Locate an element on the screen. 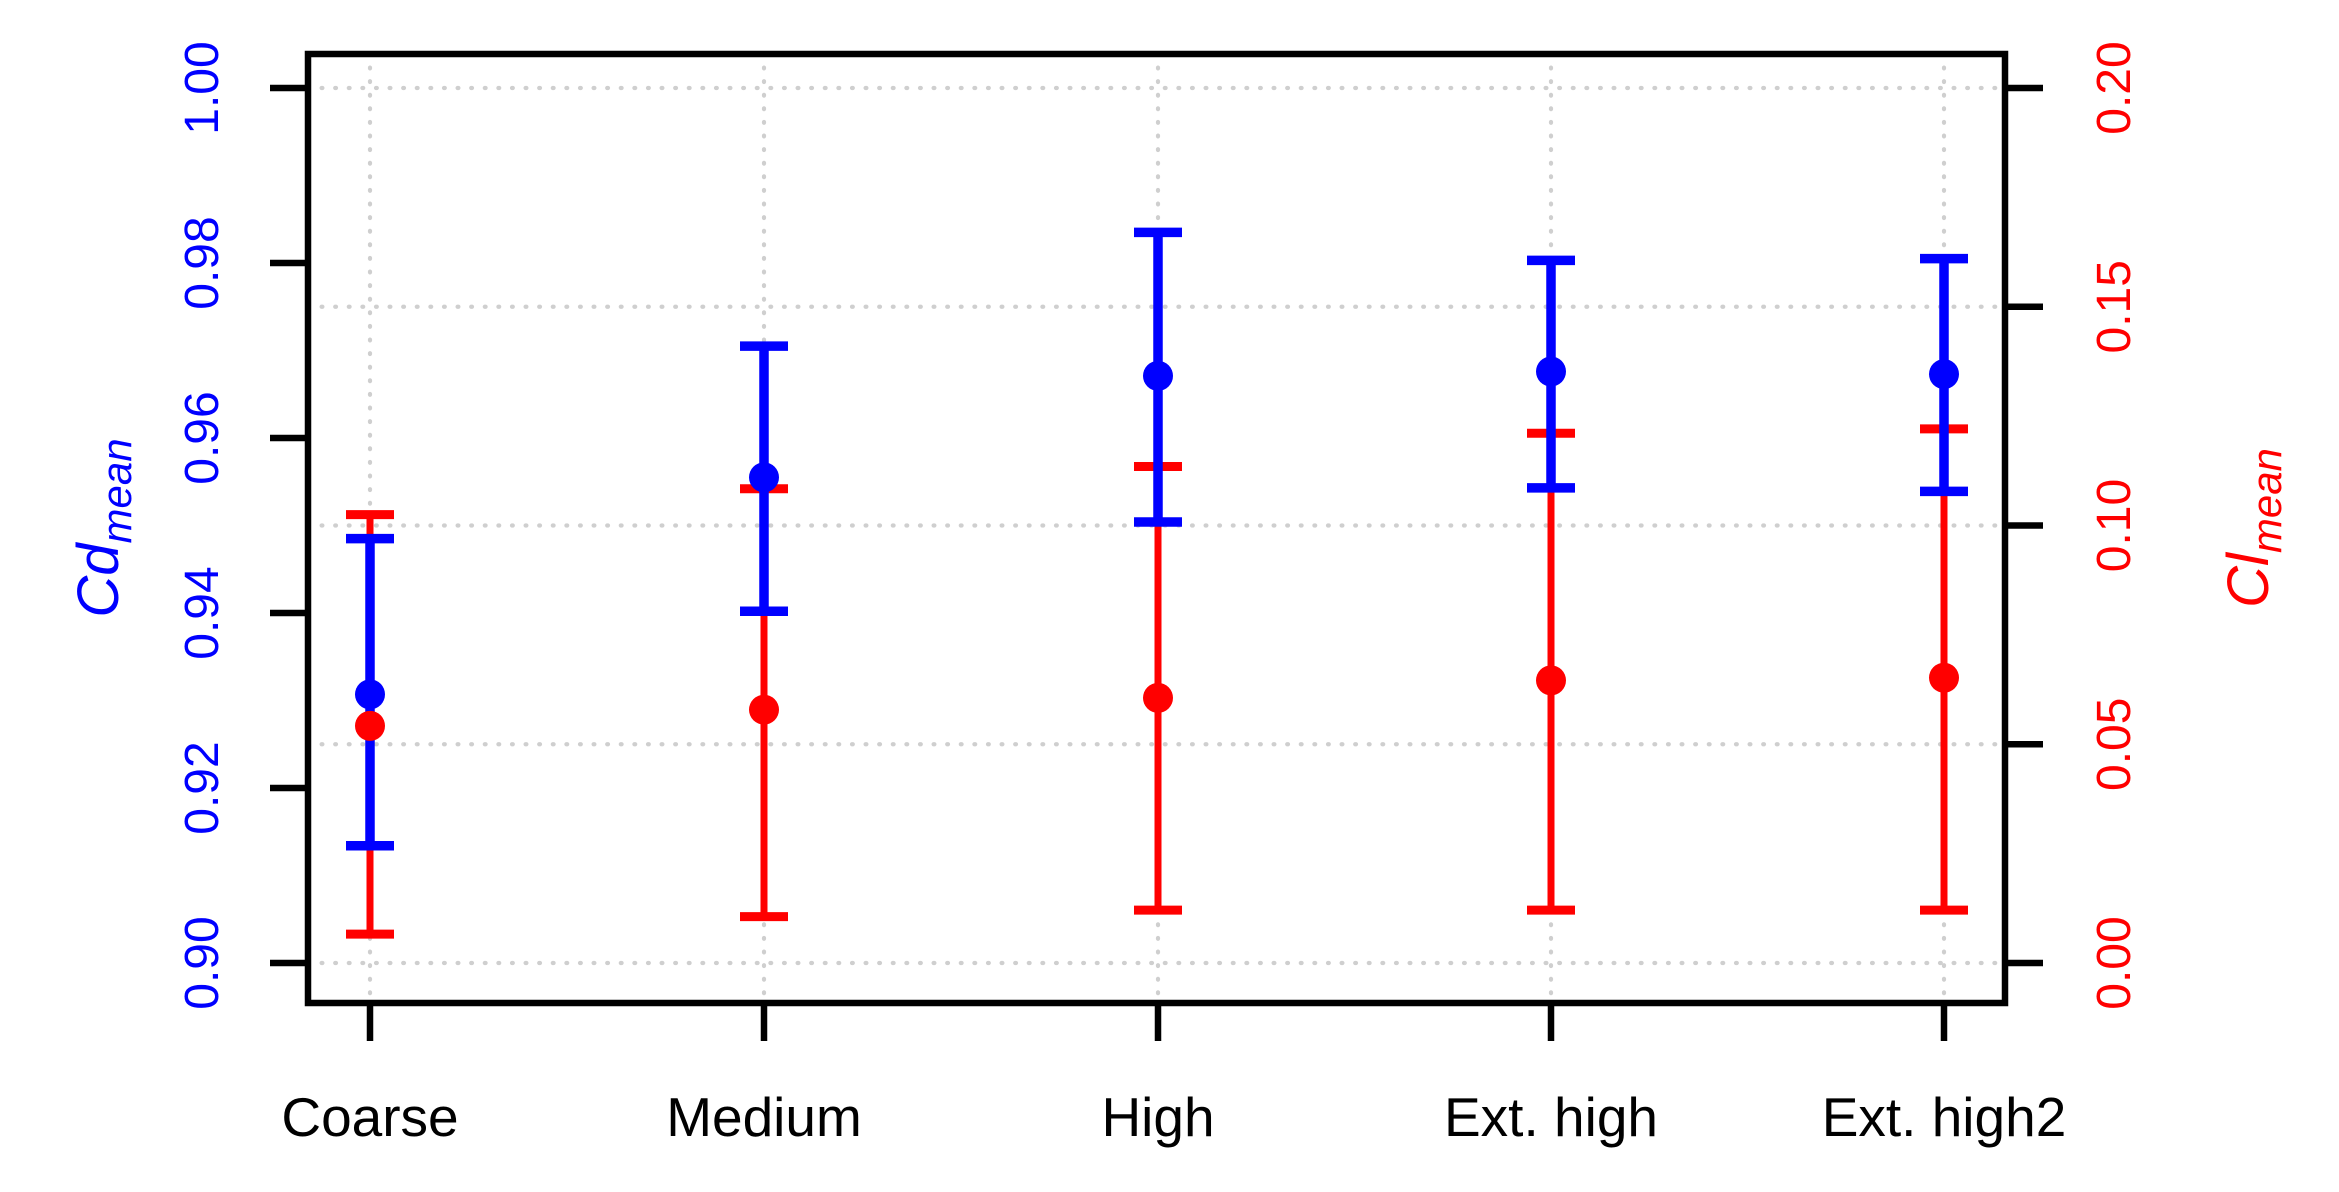  left-tick-label: 0.92 is located at coordinates (202, 787).